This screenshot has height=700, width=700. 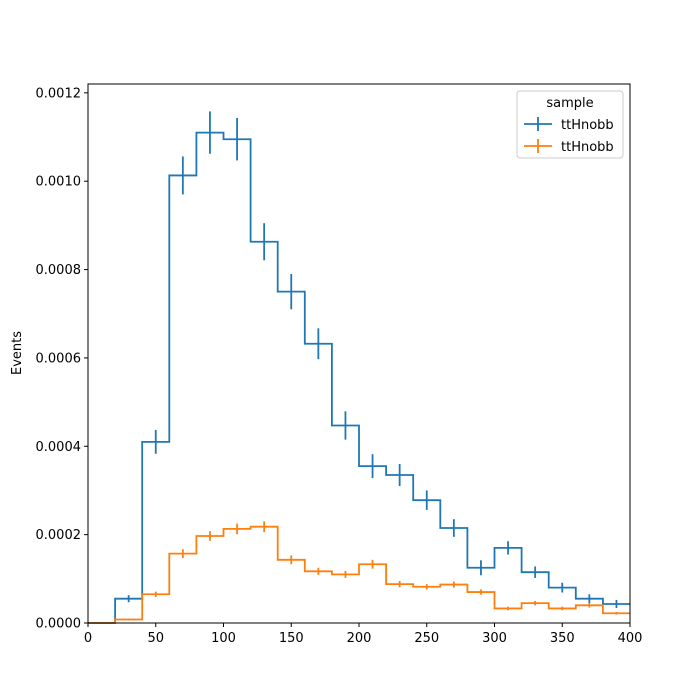 I want to click on y-axis-label: Events, so click(x=17, y=353).